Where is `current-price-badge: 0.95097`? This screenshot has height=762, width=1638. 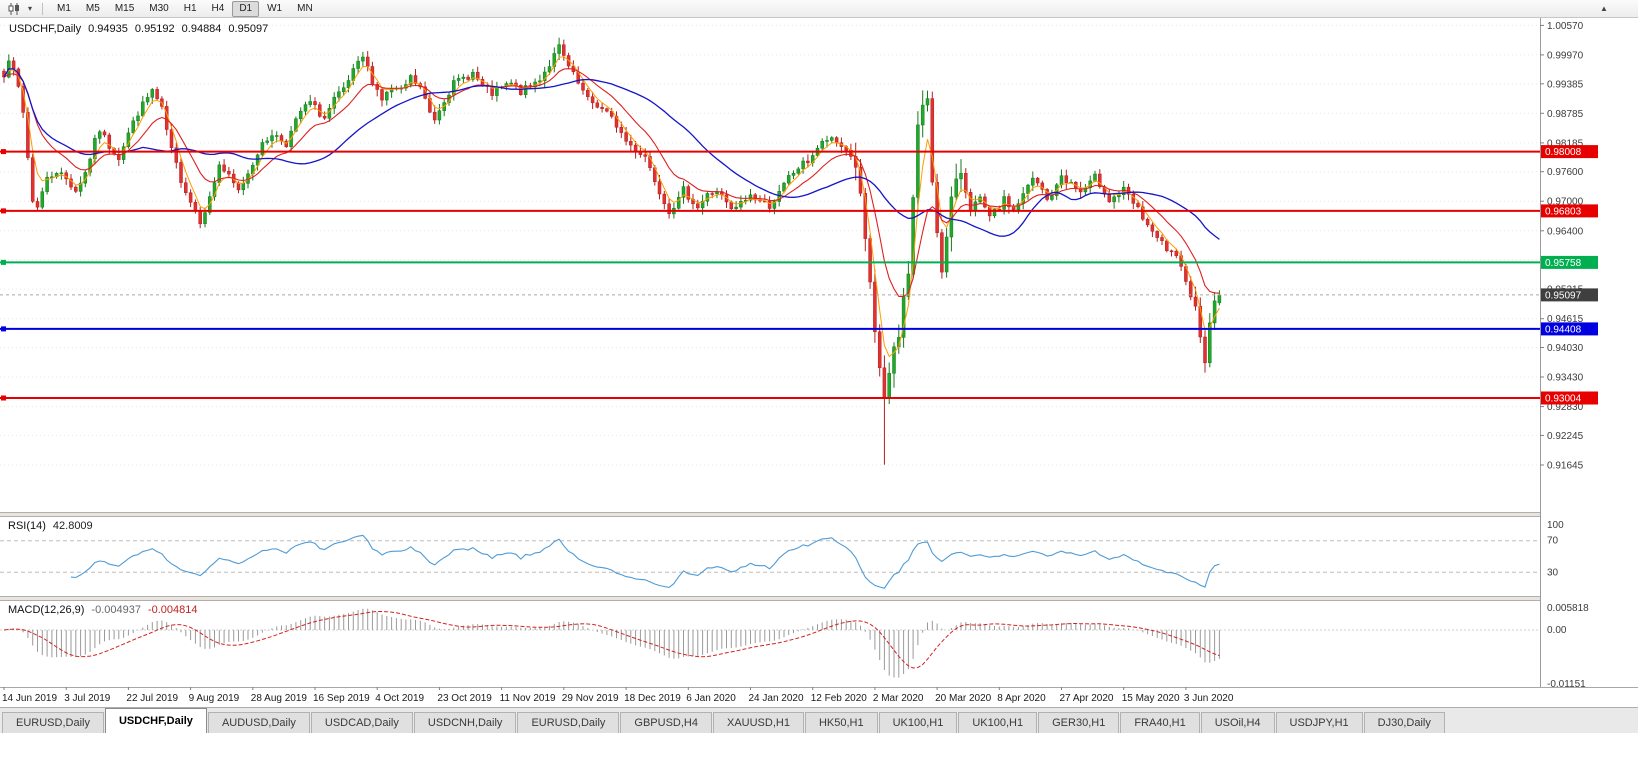 current-price-badge: 0.95097 is located at coordinates (1569, 295).